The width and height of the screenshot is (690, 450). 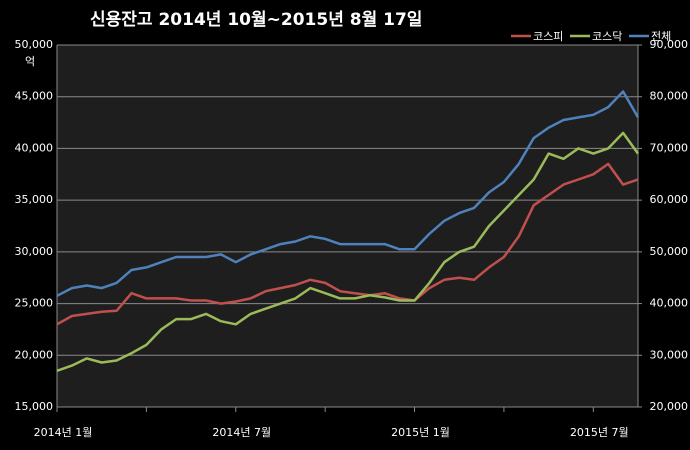 What do you see at coordinates (241, 432) in the screenshot?
I see `x-tick-label: 2014년 7월` at bounding box center [241, 432].